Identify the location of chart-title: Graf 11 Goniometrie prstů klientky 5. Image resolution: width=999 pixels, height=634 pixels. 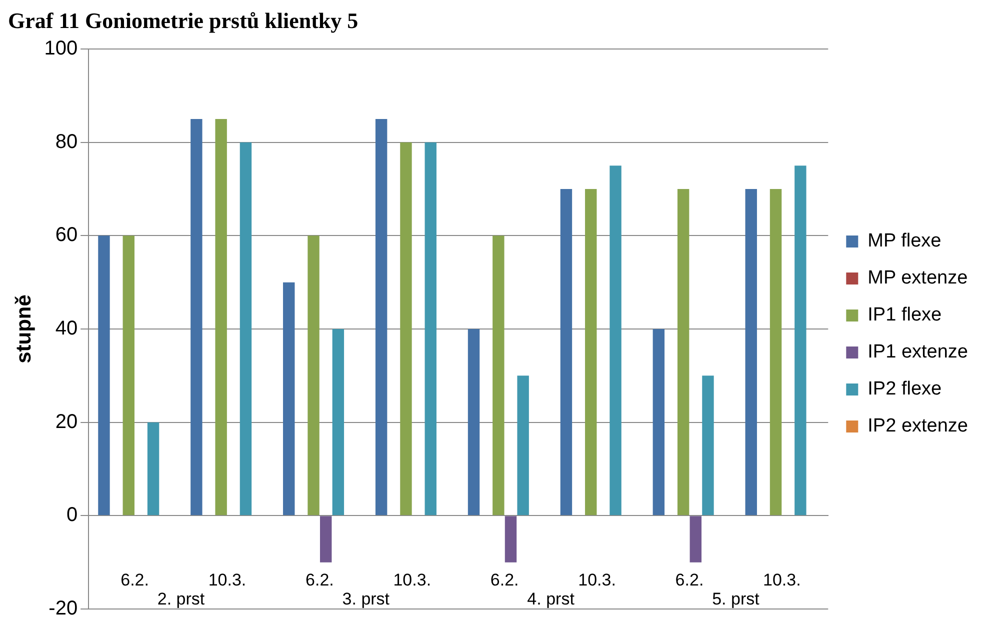
(184, 21).